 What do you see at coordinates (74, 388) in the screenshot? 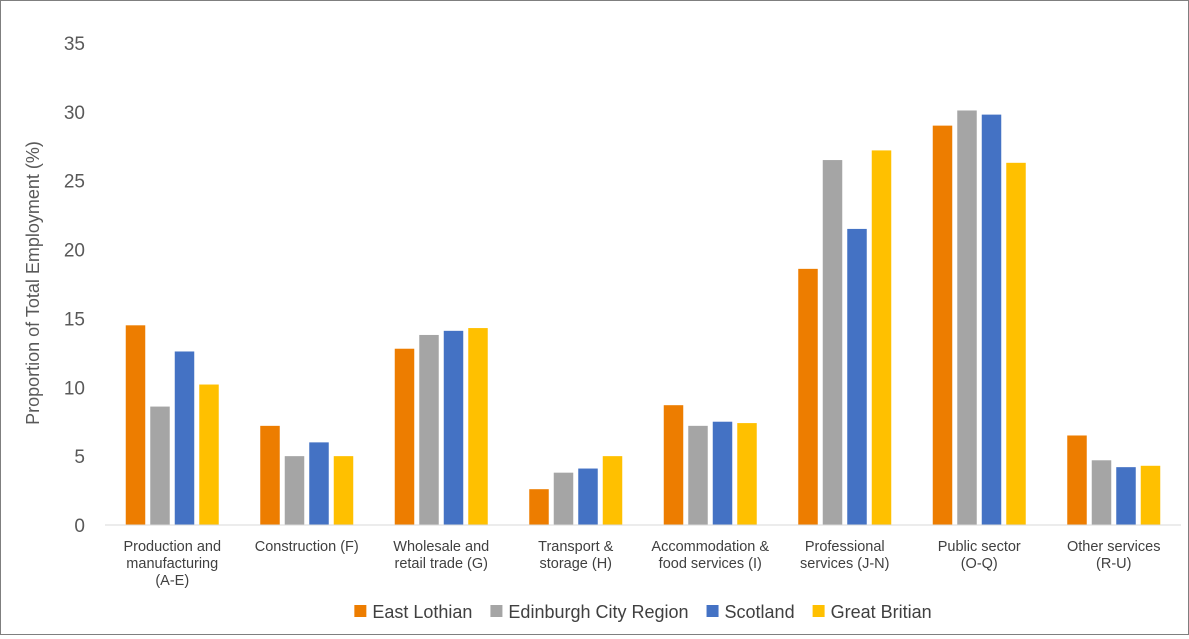
I see `y-tick-label: 10` at bounding box center [74, 388].